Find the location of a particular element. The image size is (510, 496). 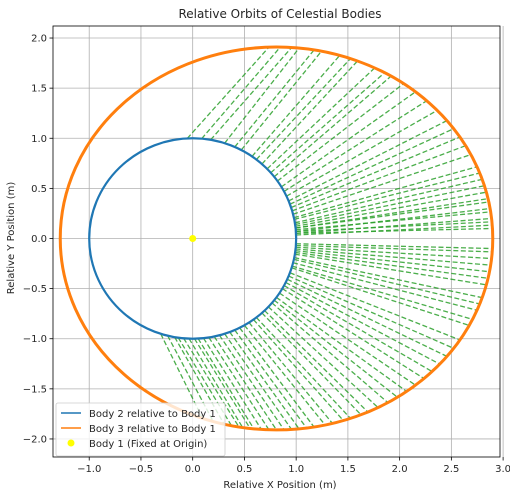

legend-label-body3: Body 3 relative to Body 1 is located at coordinates (152, 429).